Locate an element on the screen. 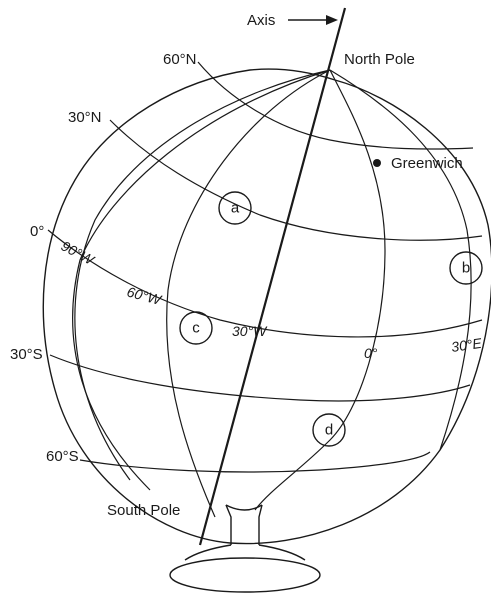  latitude-line-60n is located at coordinates (335, 105).